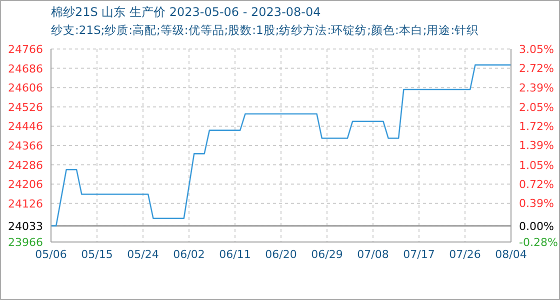 The width and height of the screenshot is (560, 300). I want to click on y2-tick-label: 3.05%, so click(536, 49).